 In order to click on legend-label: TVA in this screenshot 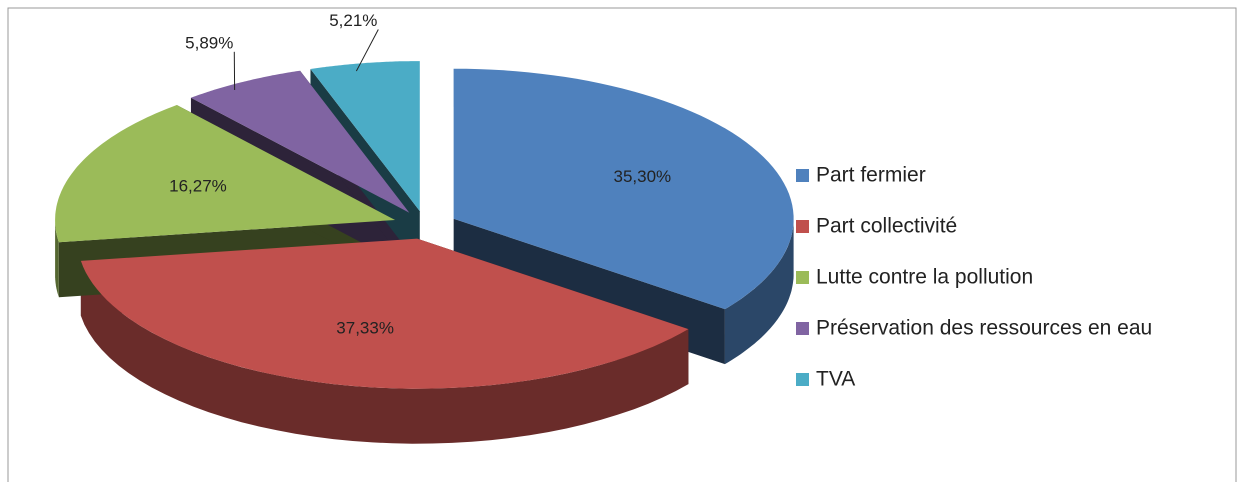, I will do `click(835, 379)`.